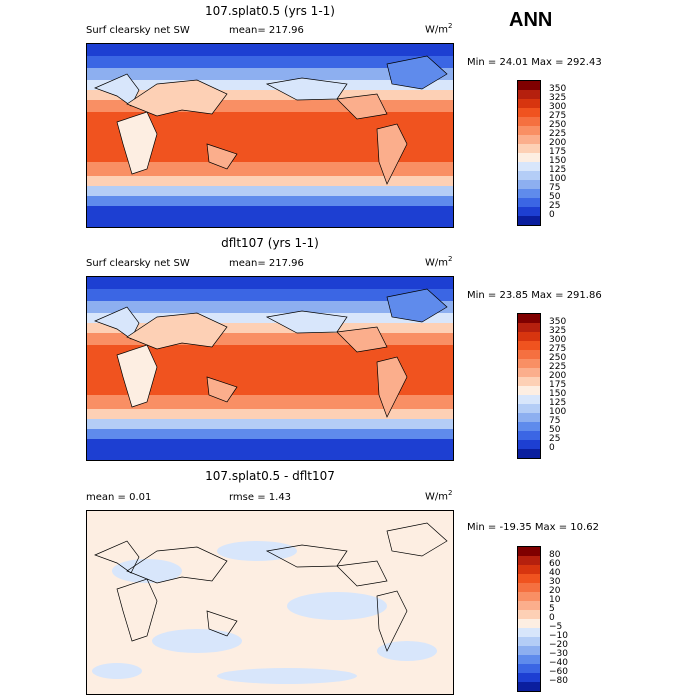  What do you see at coordinates (569, 153) in the screenshot?
I see `panel1-colorbar-ticks: 350 325 300 275 250 225 200 175 150 125 100 75 50 25 0` at bounding box center [569, 153].